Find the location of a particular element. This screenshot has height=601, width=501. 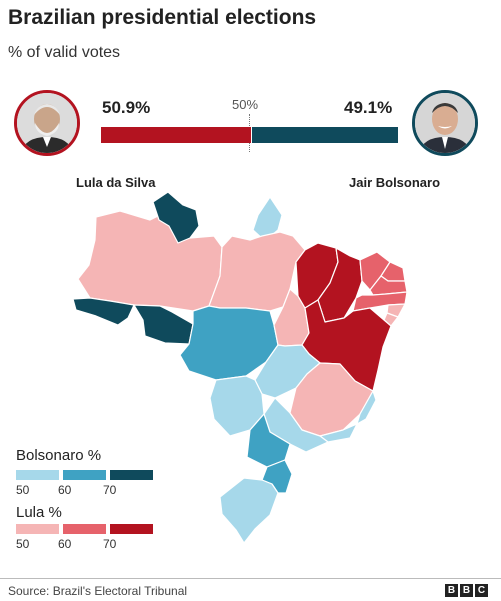

state-minas-gerais is located at coordinates (331, 399).